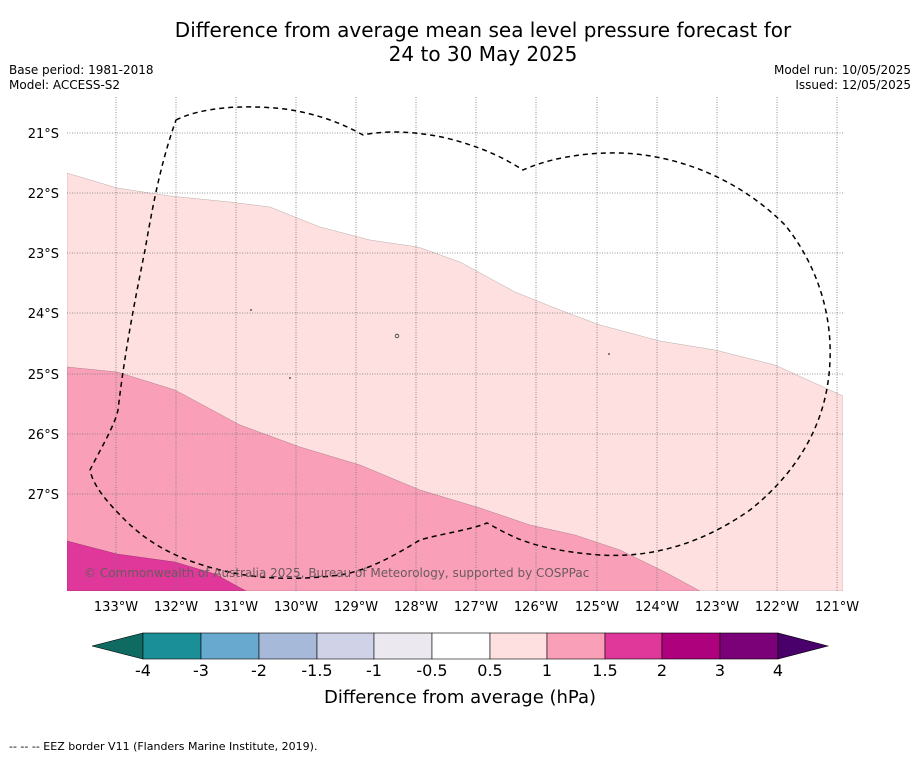 This screenshot has height=758, width=919. Describe the element at coordinates (116, 607) in the screenshot. I see `lon-label: 133°W` at that location.